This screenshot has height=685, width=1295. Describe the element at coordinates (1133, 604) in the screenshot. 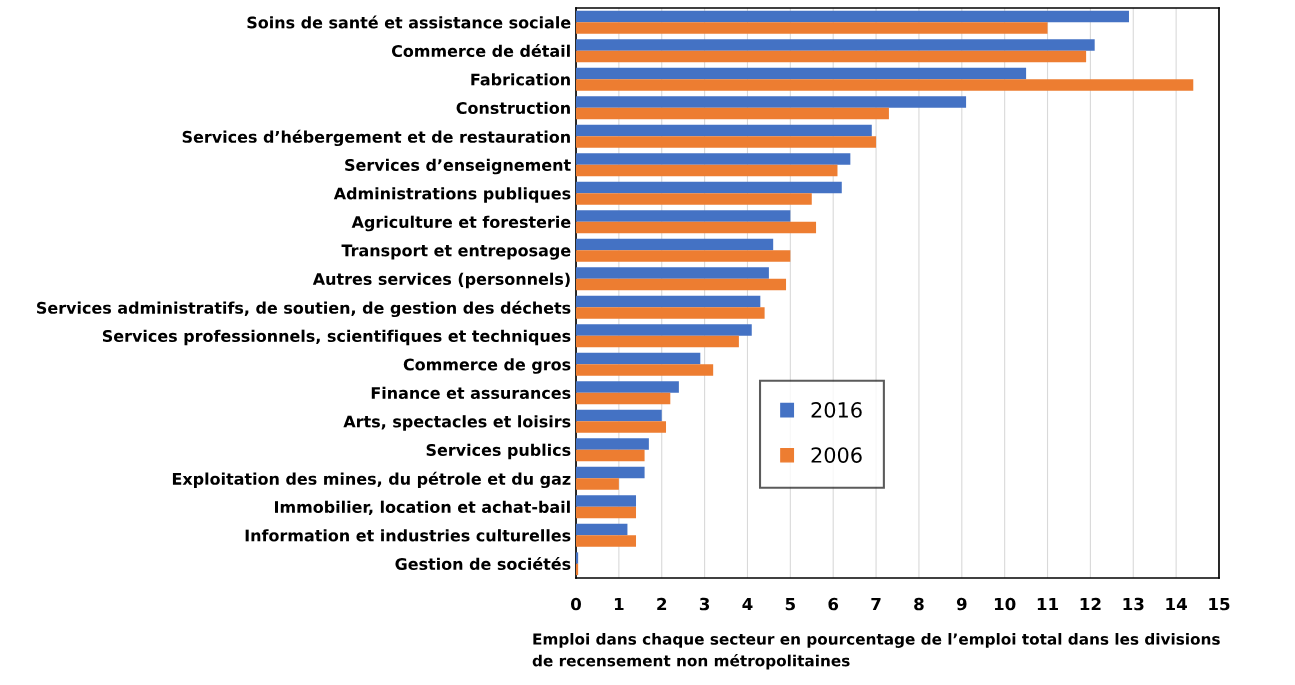

I see `x-tick-label: 13` at that location.